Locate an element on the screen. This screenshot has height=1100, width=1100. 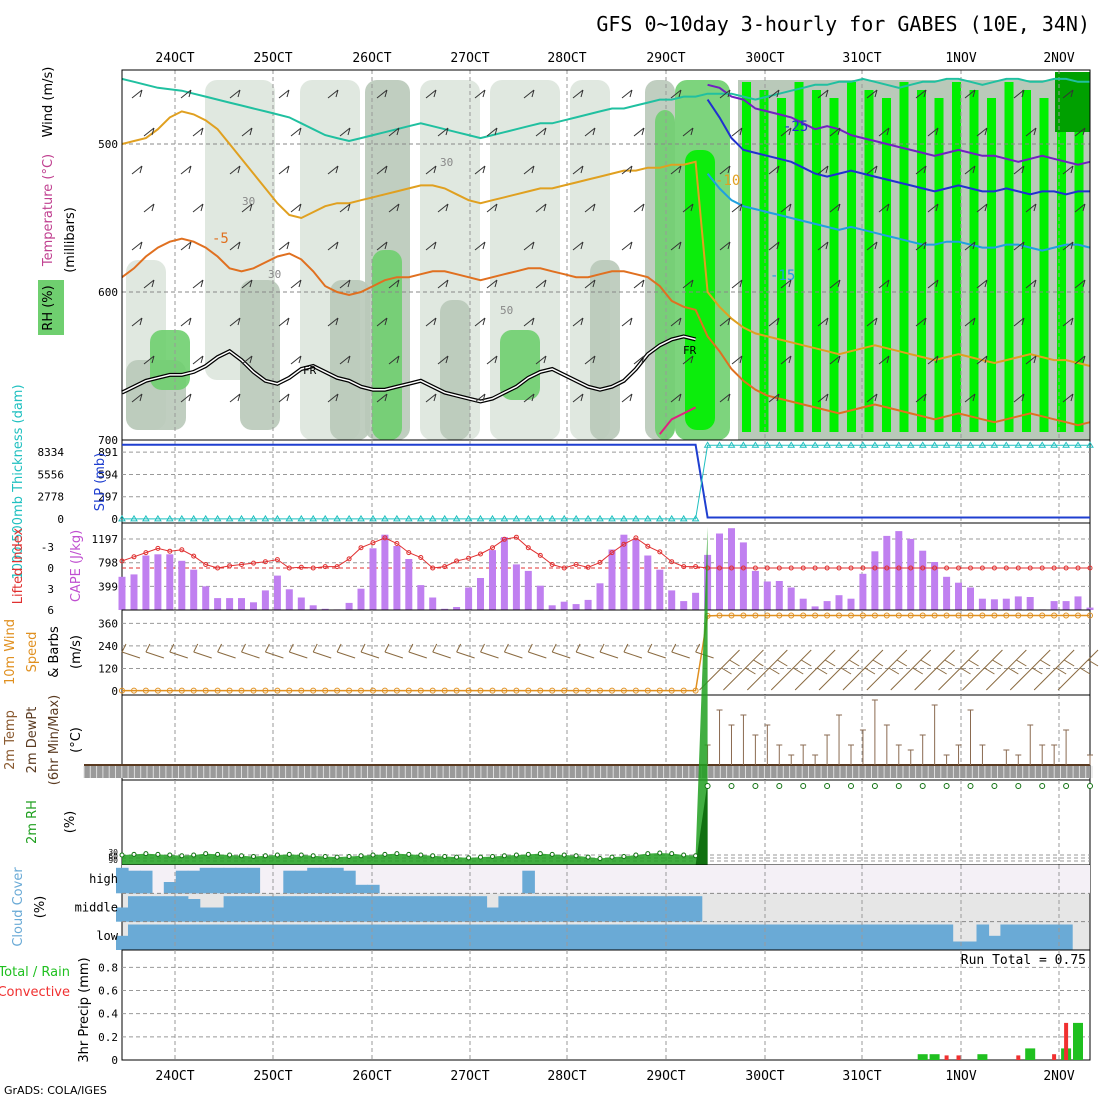
rh-tick-1: 60 is located at coordinates (113, 856).